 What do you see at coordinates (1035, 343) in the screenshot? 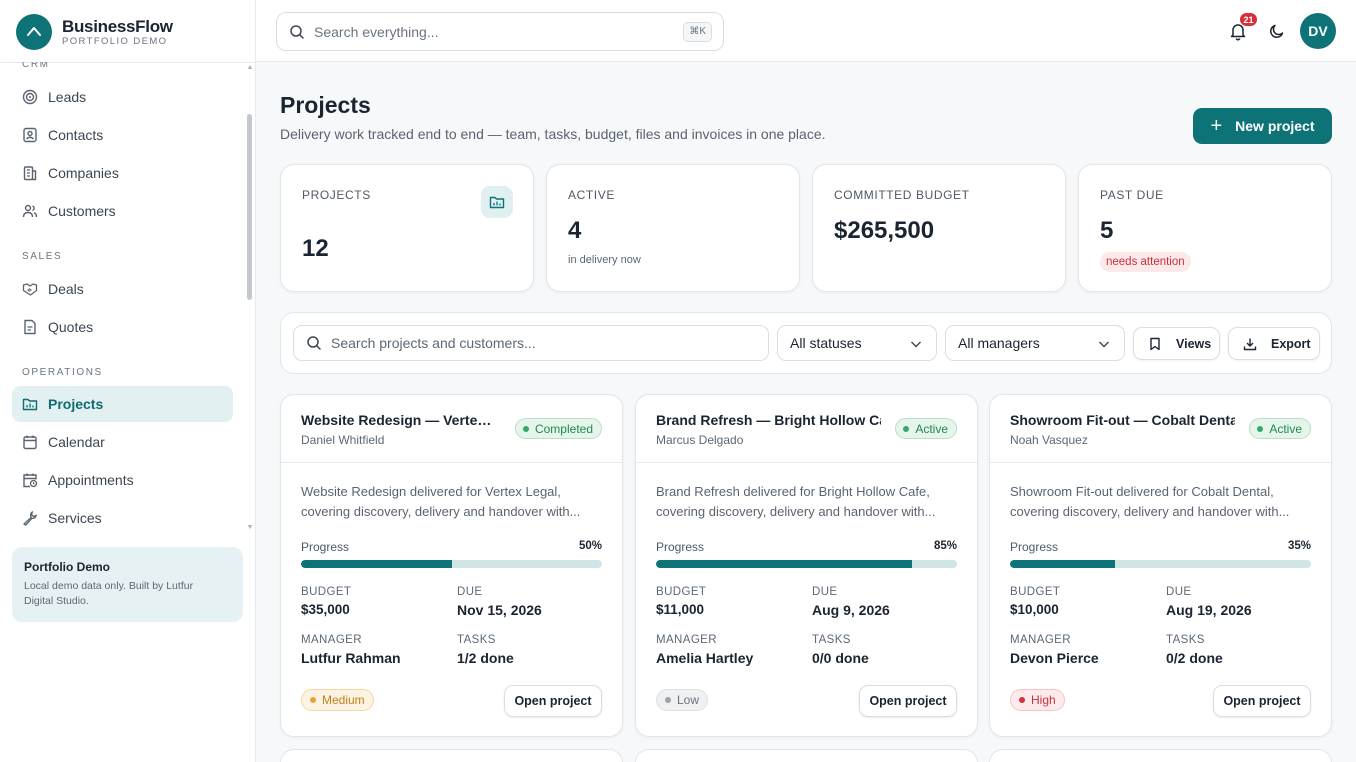
I see `manager-filter-select: All managers` at bounding box center [1035, 343].